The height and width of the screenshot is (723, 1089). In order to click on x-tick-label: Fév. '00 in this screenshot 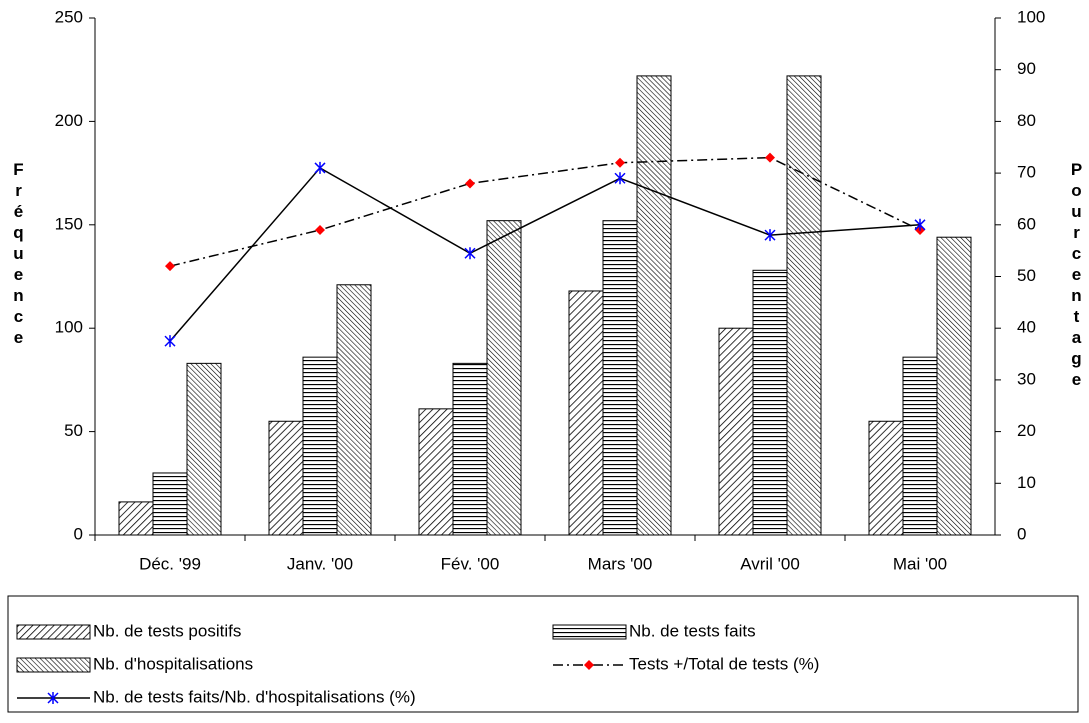, I will do `click(470, 563)`.